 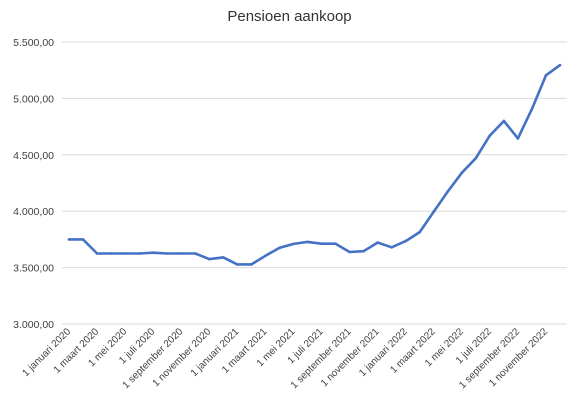 What do you see at coordinates (33, 269) in the screenshot?
I see `y-tick-label: 3.500,00` at bounding box center [33, 269].